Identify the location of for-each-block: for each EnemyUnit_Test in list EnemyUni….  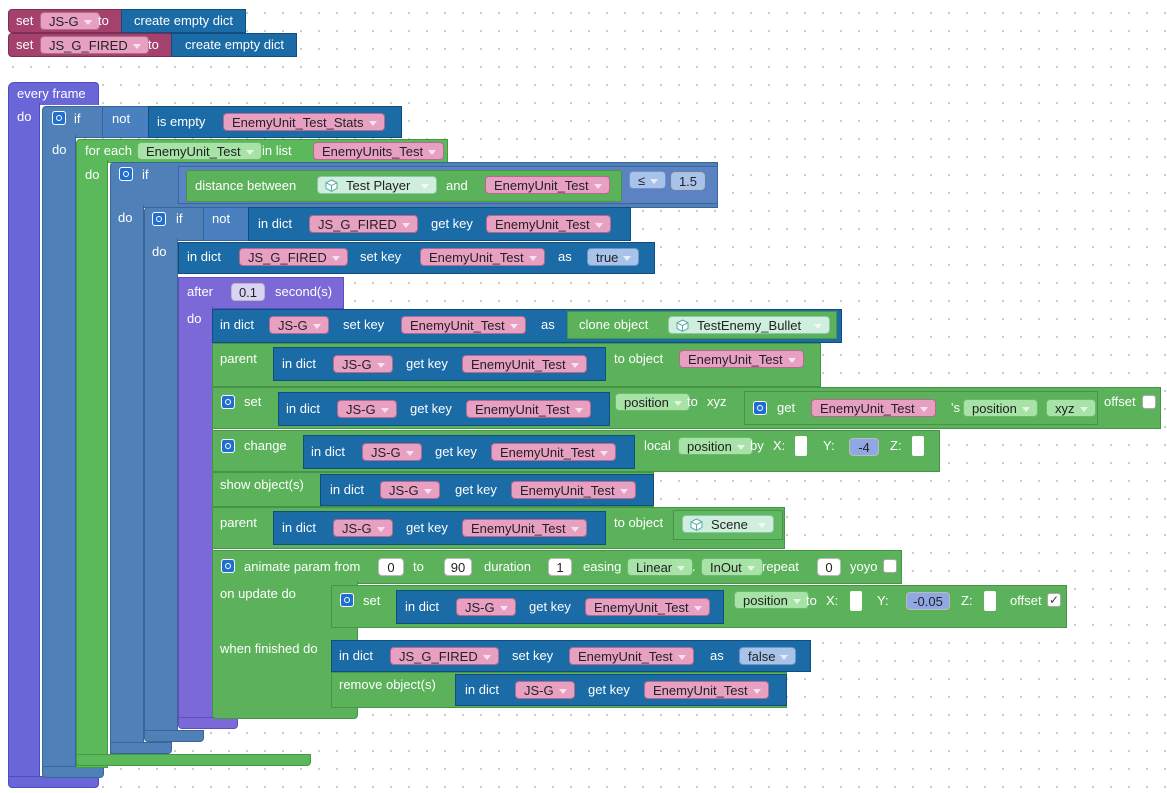
(262, 151).